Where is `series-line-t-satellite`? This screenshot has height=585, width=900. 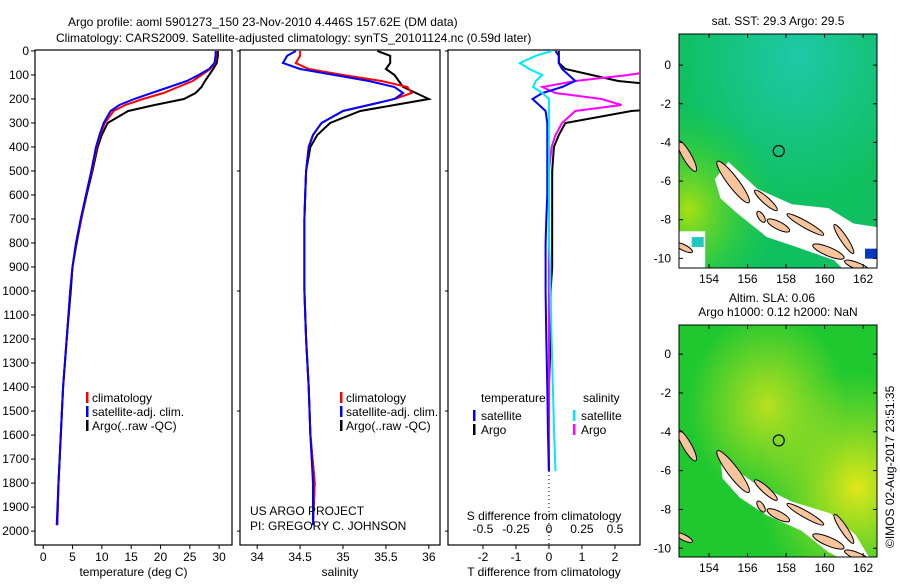
series-line-t-satellite is located at coordinates (554, 261).